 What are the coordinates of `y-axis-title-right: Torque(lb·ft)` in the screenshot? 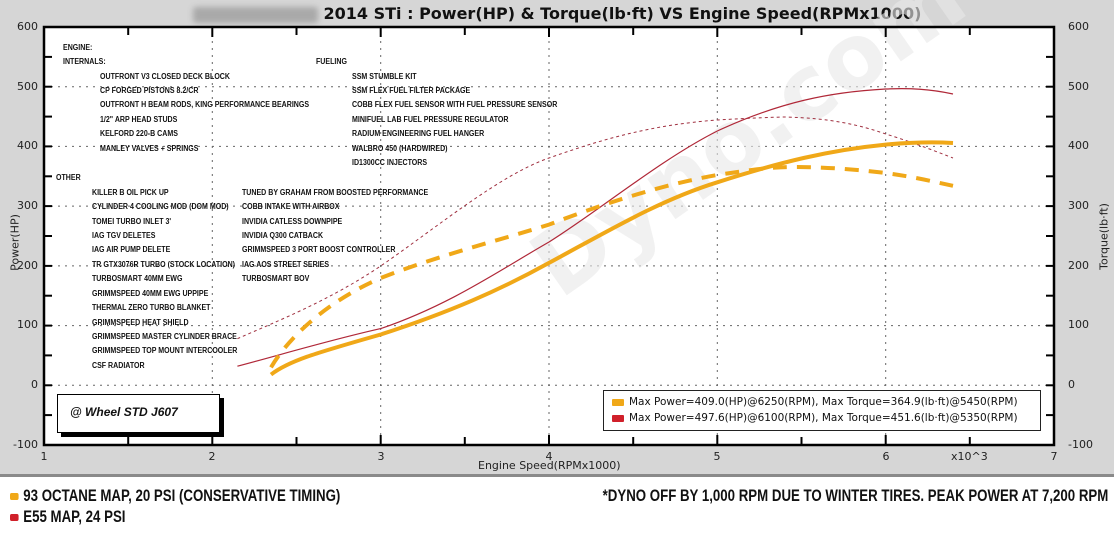 It's located at (1104, 236).